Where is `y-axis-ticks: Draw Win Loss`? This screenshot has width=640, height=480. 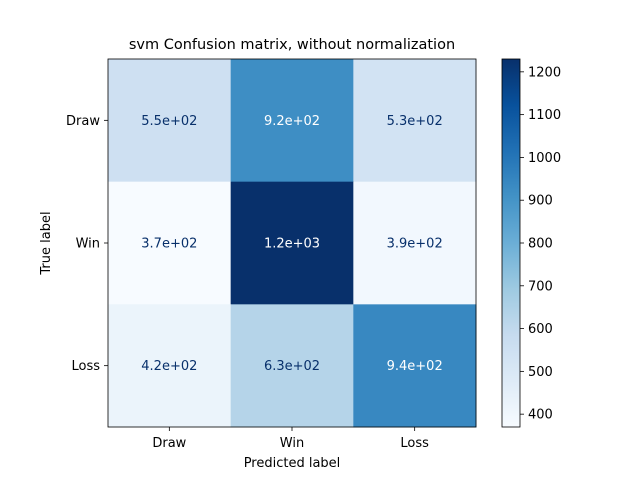
y-axis-ticks: Draw Win Loss is located at coordinates (87, 244).